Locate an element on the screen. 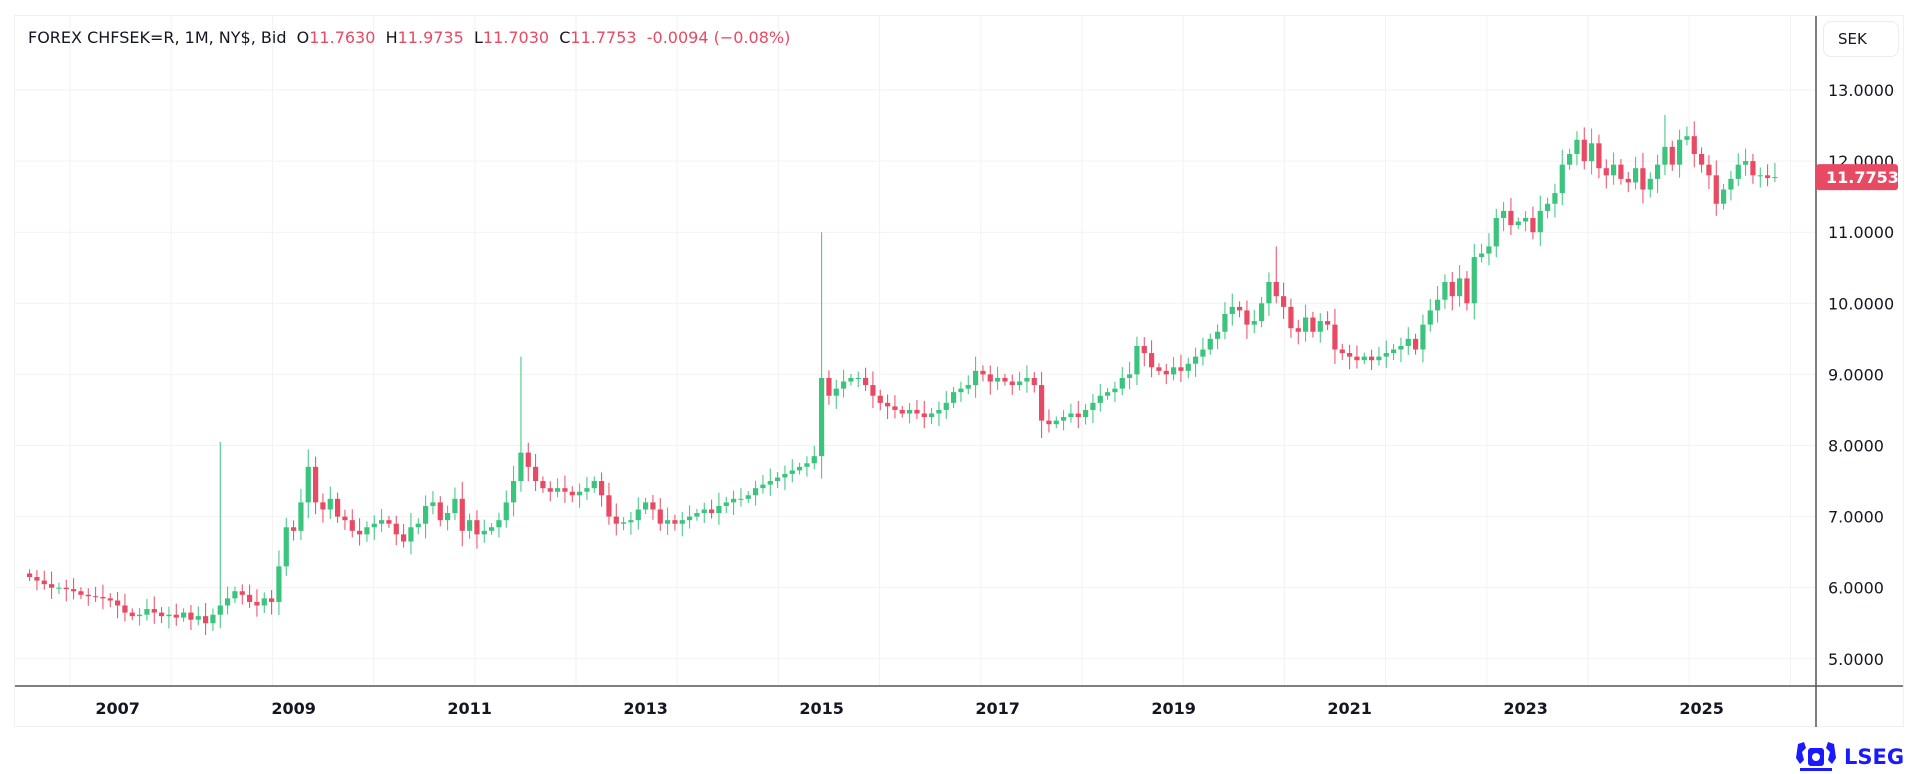 This screenshot has height=774, width=1920. low-value: 11.7030 is located at coordinates (516, 37).